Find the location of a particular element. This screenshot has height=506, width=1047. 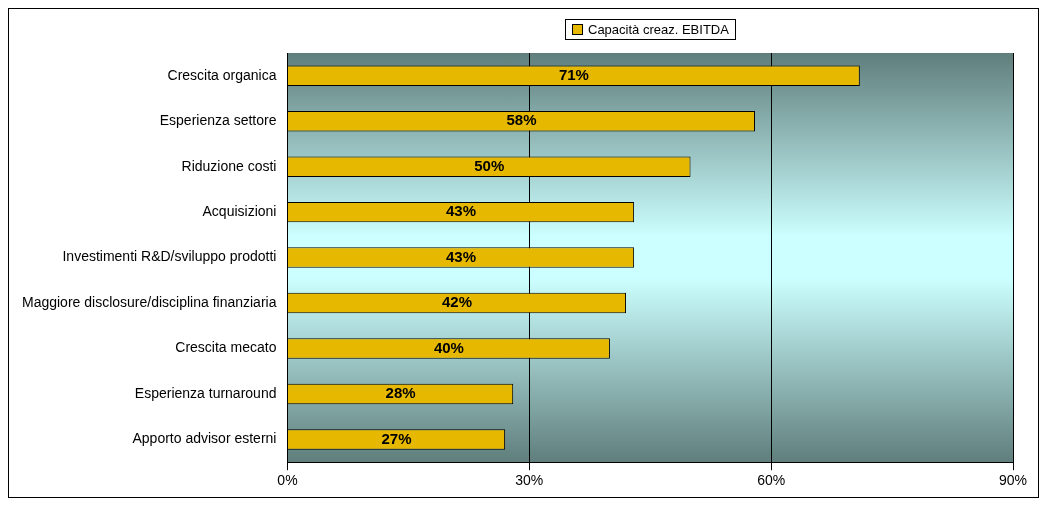

data-label: 40% is located at coordinates (448, 347).